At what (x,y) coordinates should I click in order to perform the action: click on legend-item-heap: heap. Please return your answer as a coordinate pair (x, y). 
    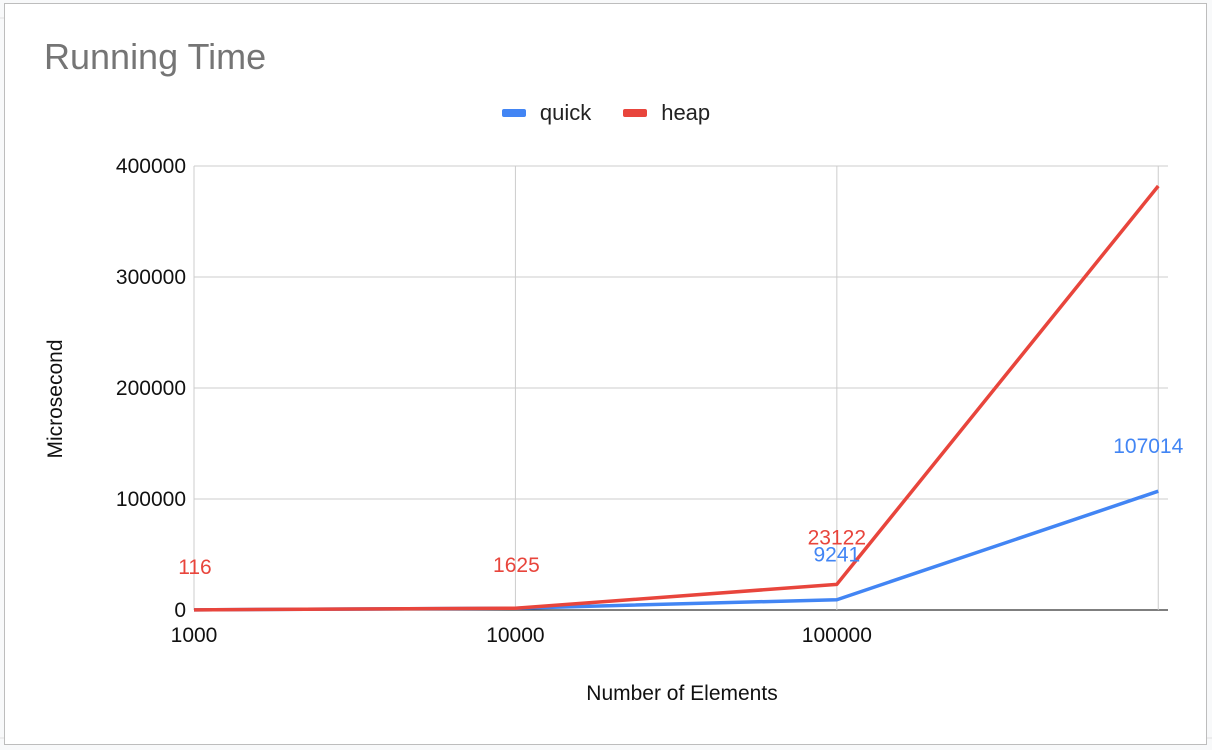
    Looking at the image, I should click on (666, 113).